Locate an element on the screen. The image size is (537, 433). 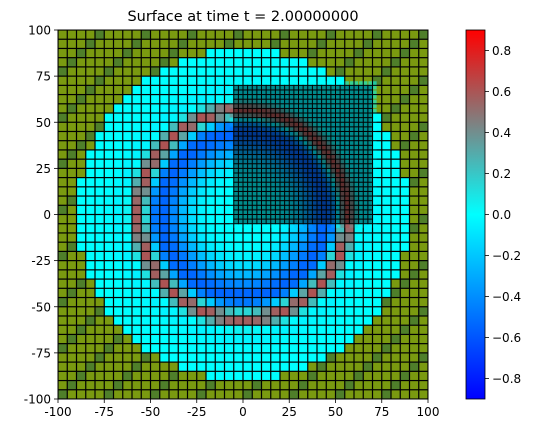
colorbar-tick-label: −0.6 is located at coordinates (506, 338).